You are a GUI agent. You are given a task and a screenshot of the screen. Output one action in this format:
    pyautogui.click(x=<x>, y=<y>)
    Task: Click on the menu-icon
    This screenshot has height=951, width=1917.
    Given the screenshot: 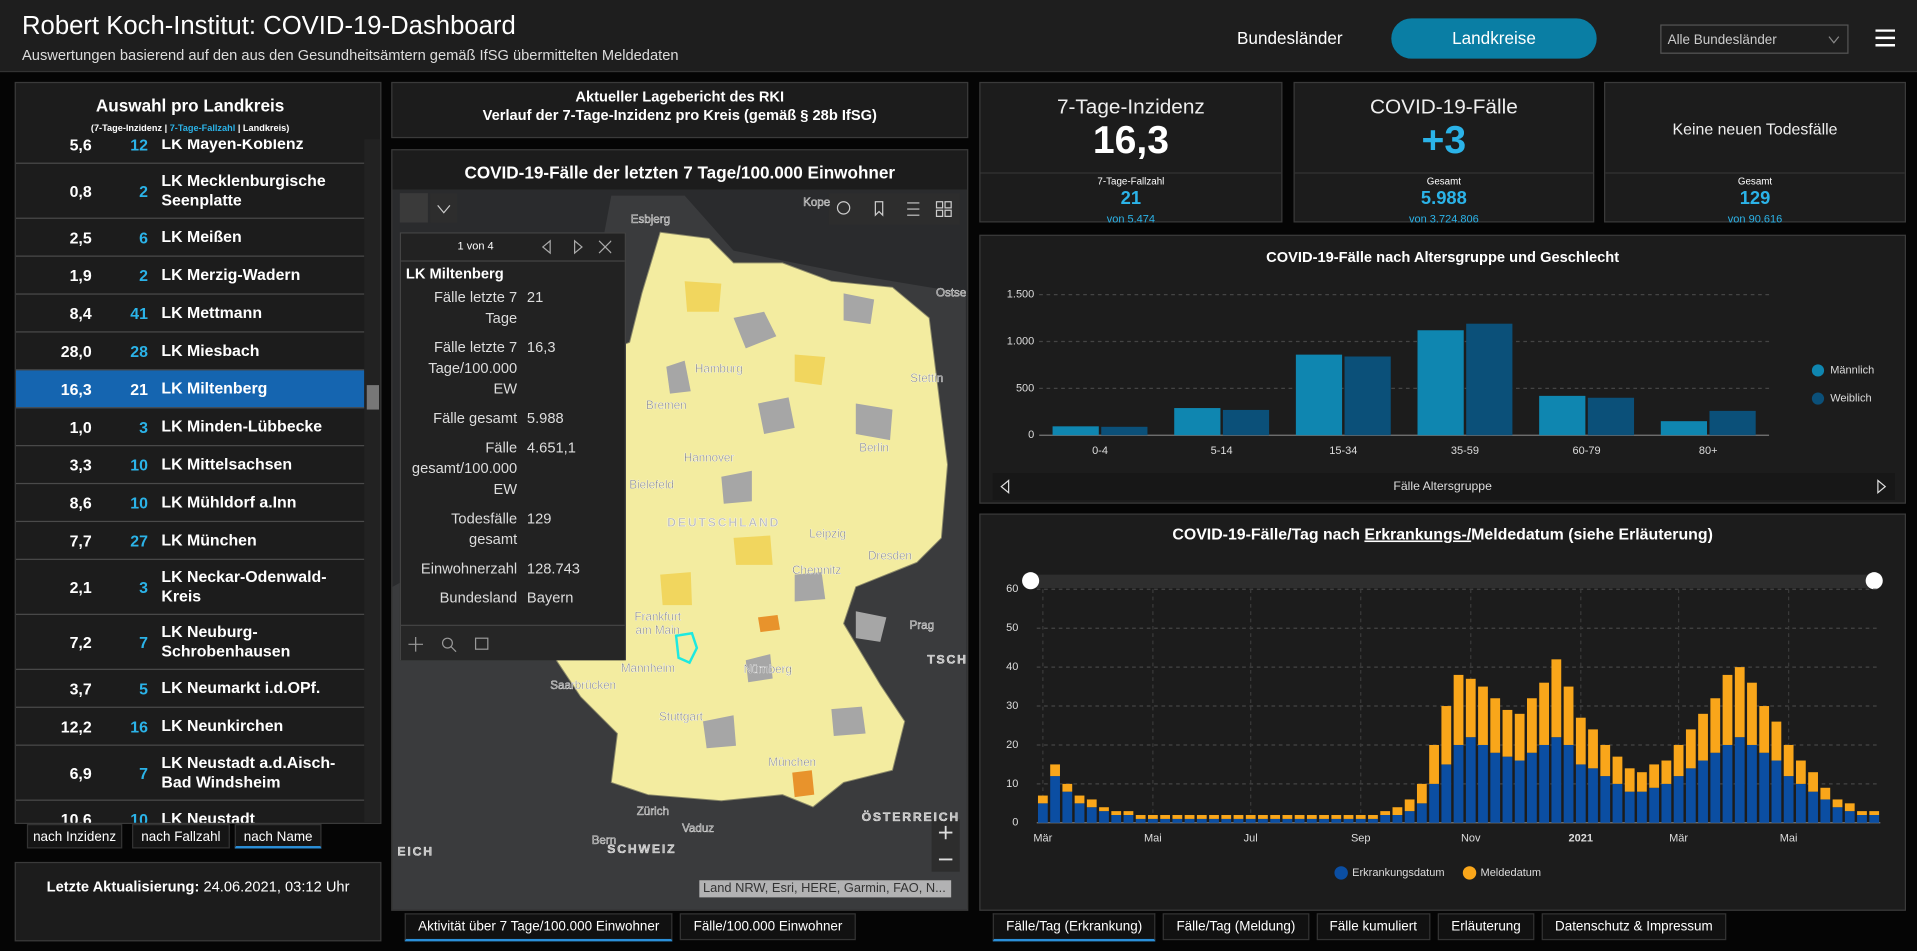 What is the action you would take?
    pyautogui.click(x=1885, y=38)
    